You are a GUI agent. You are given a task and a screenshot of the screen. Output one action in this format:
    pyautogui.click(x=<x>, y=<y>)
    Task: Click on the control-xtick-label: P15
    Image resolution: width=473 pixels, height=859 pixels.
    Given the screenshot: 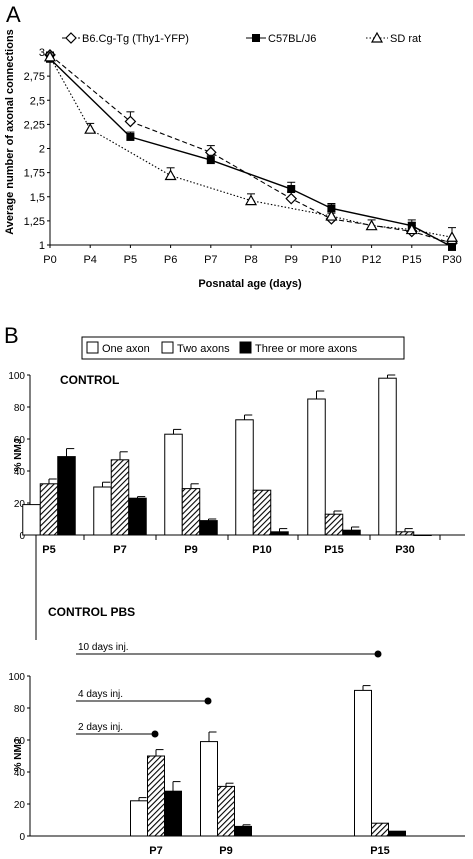 What is the action you would take?
    pyautogui.click(x=334, y=550)
    